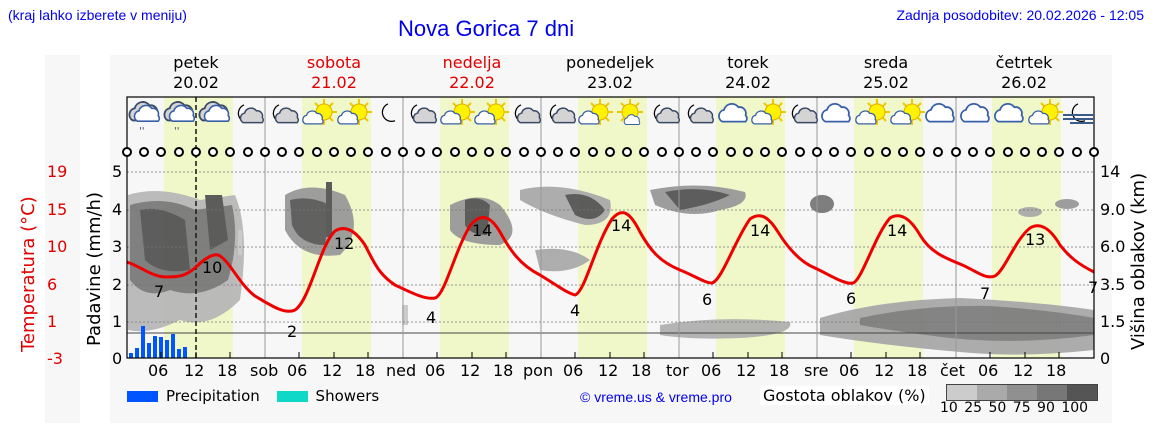 The height and width of the screenshot is (443, 1152). I want to click on x-tick: ned, so click(401, 370).